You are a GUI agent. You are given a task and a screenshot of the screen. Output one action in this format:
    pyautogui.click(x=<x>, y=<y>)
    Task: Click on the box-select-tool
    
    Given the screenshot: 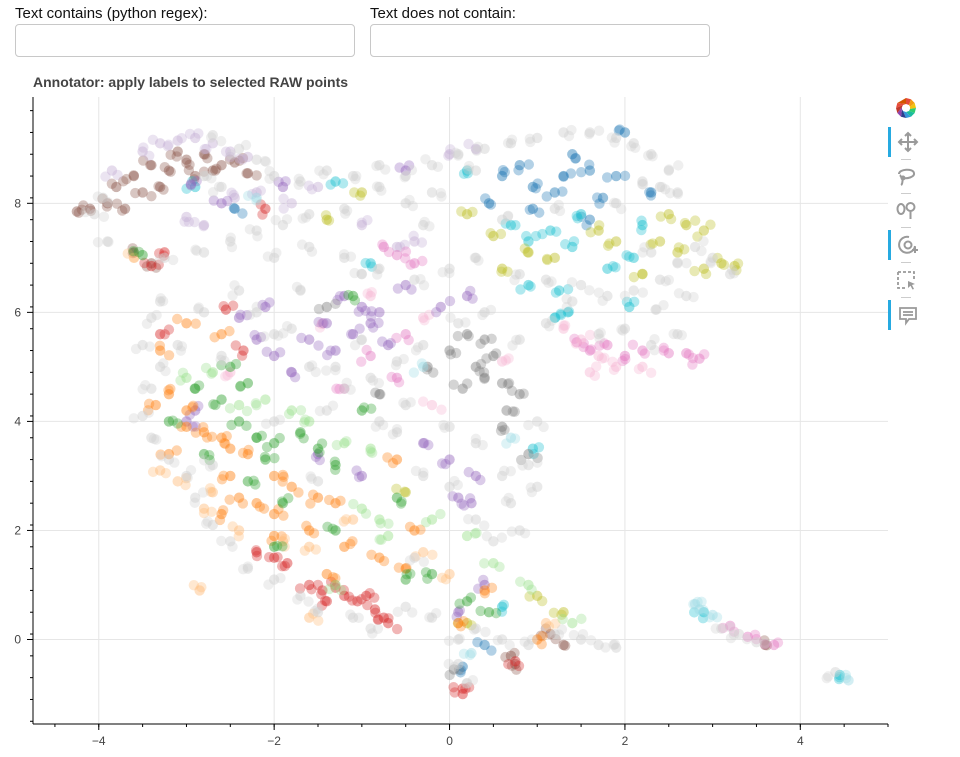 What is the action you would take?
    pyautogui.click(x=906, y=280)
    